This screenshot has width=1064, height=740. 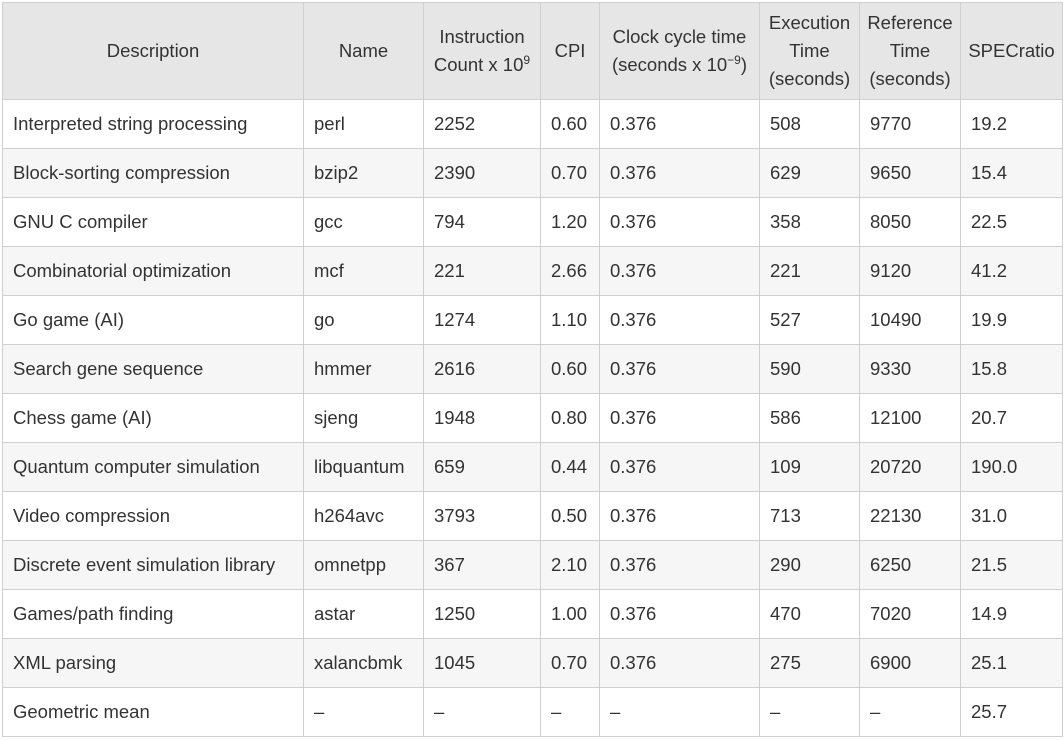 I want to click on cell-description: Block-sorting compression, so click(x=153, y=173).